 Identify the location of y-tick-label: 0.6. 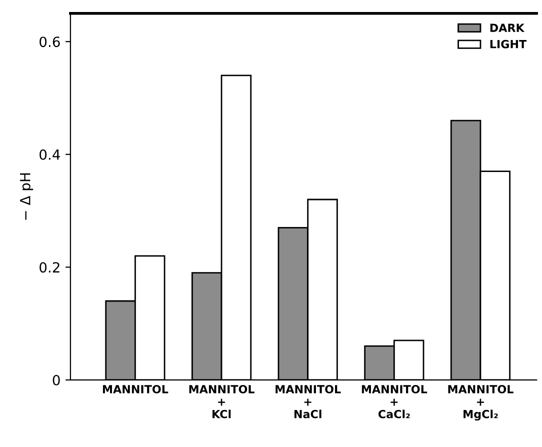
(50, 42).